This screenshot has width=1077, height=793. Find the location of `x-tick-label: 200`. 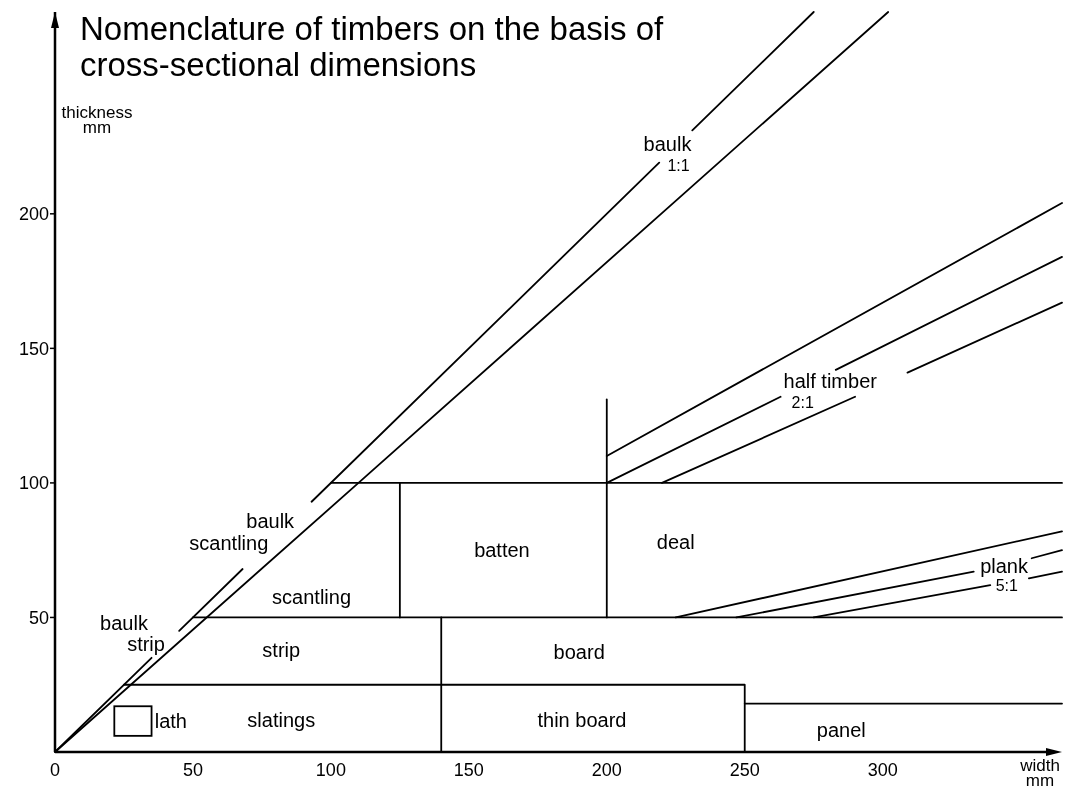

x-tick-label: 200 is located at coordinates (606, 770).